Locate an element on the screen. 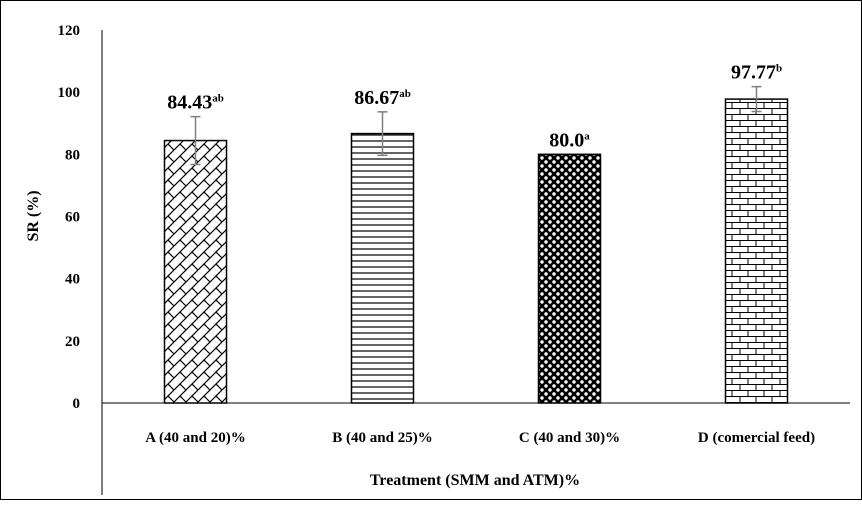 The height and width of the screenshot is (505, 862). value-label: 97.77b is located at coordinates (756, 73).